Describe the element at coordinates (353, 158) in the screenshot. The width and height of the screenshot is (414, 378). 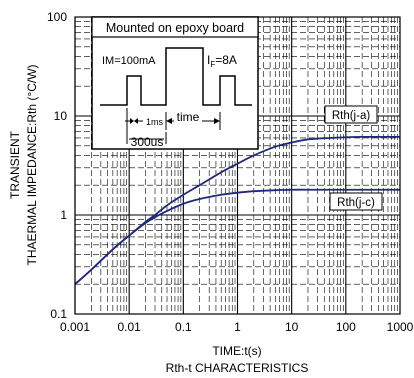
I see `series-labels: Rth(j-a) Rth(j-c)` at that location.